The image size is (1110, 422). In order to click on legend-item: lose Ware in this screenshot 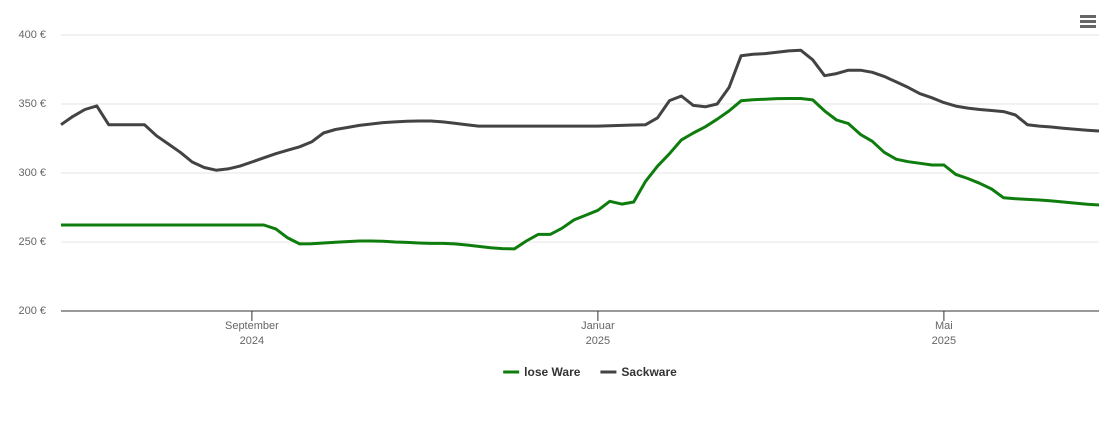, I will do `click(542, 372)`.